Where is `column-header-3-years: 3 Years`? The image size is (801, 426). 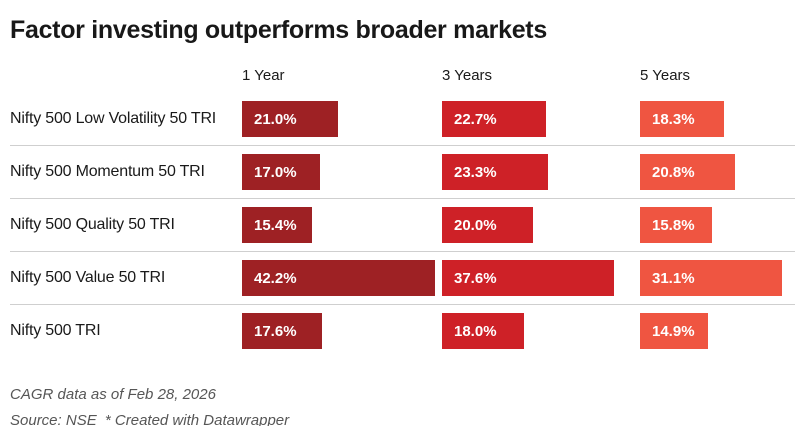
column-header-3-years: 3 Years is located at coordinates (467, 75).